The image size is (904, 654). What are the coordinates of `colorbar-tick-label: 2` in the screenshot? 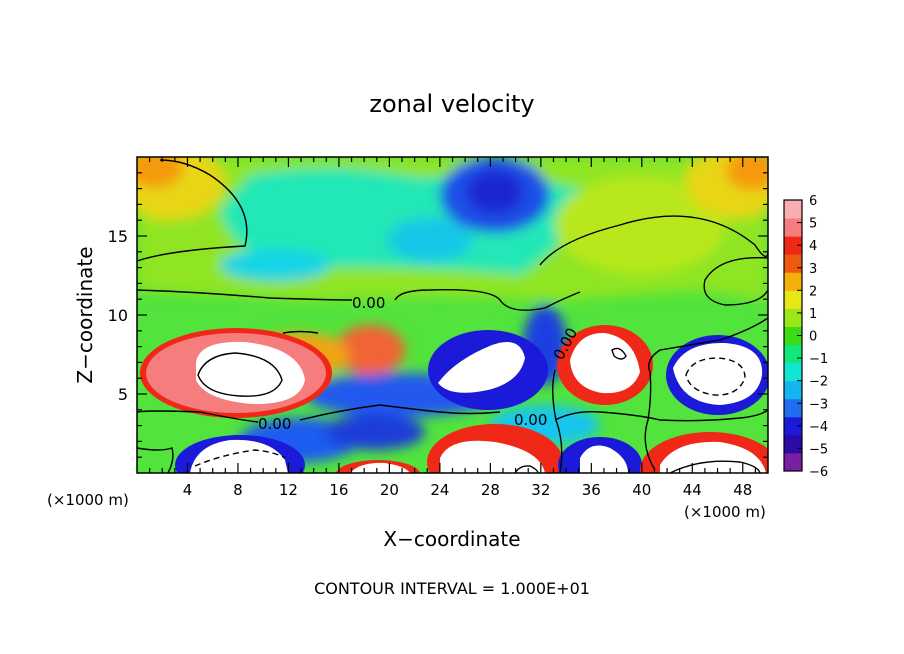 It's located at (813, 291).